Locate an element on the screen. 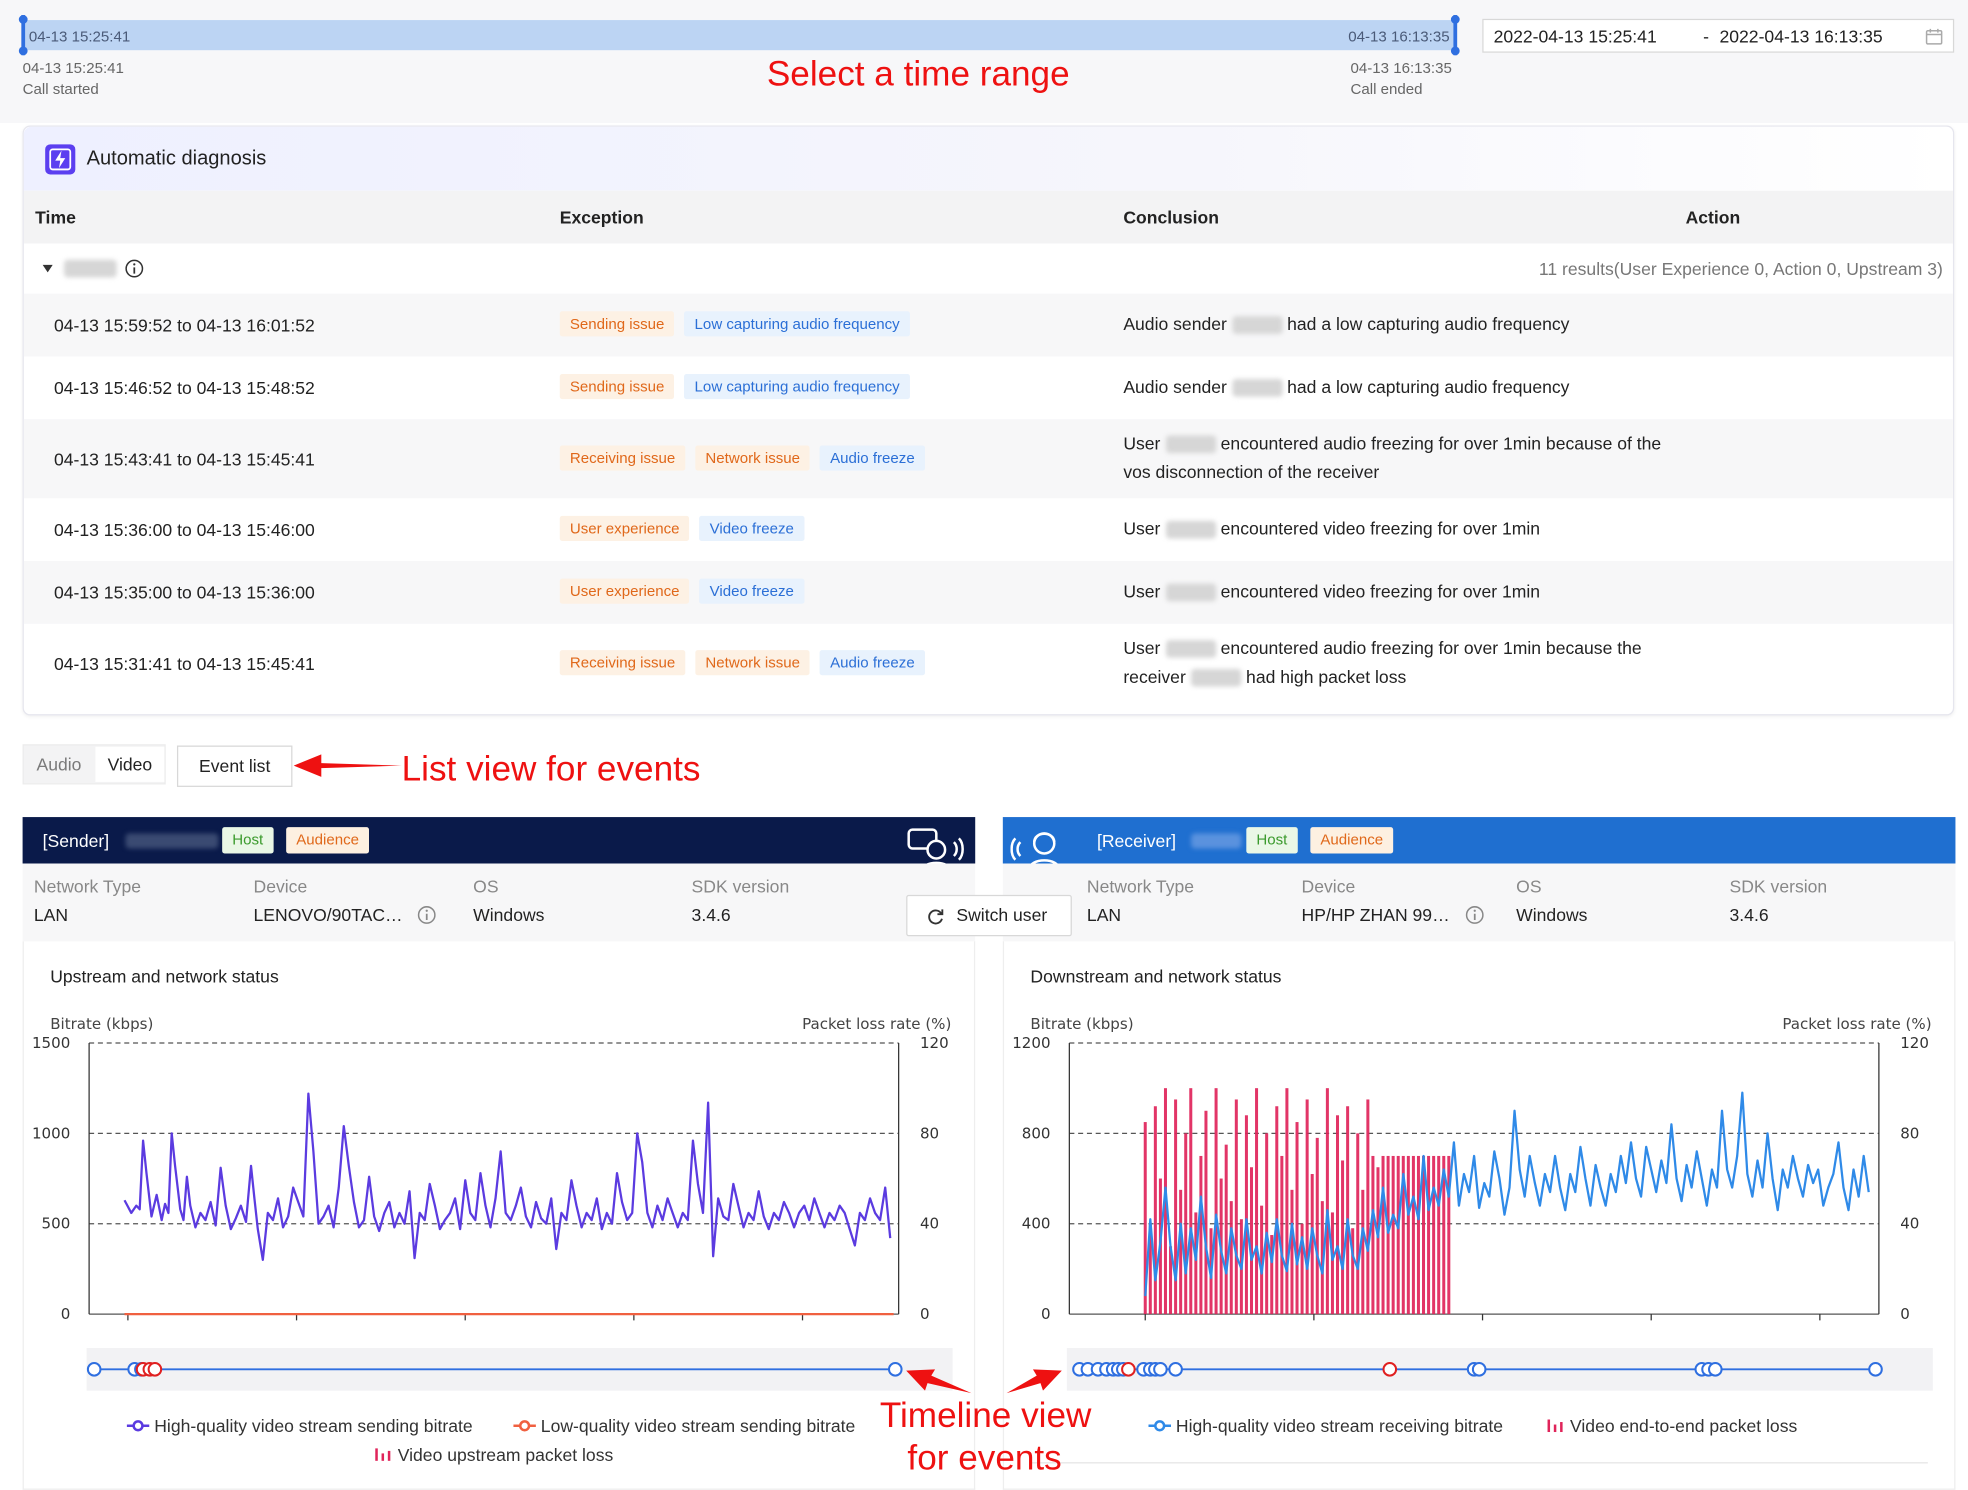 This screenshot has height=1490, width=1968. annotation-arrow-left is located at coordinates (347, 765).